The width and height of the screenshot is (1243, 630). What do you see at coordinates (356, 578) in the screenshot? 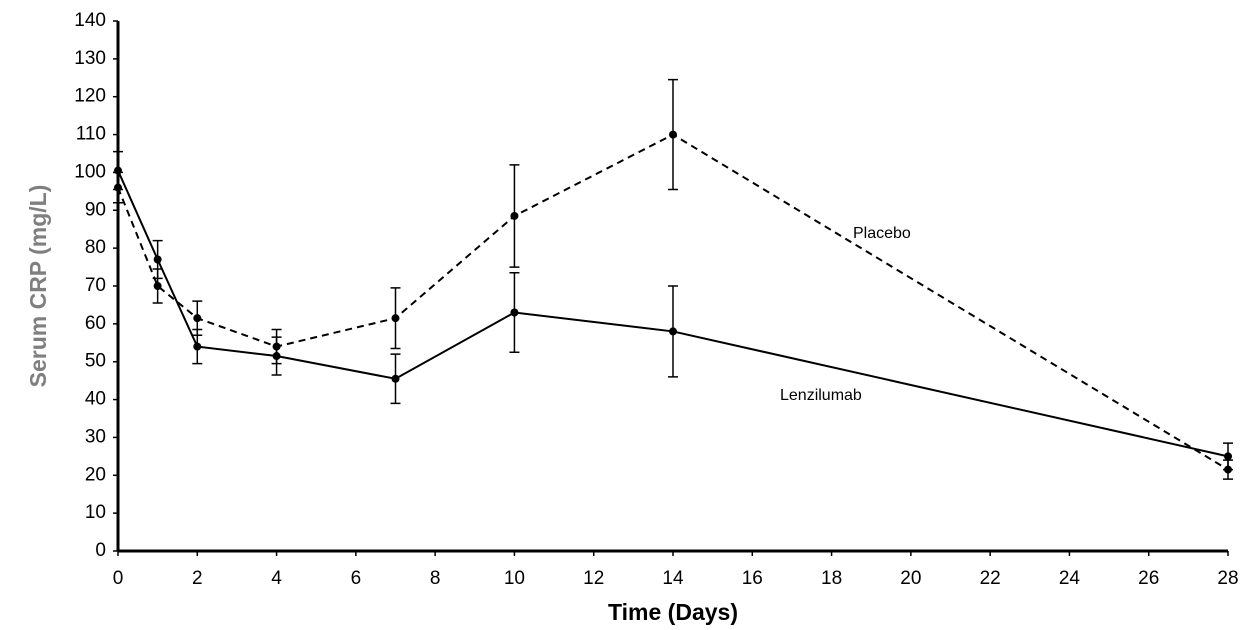
I see `x-tick-label: 6` at bounding box center [356, 578].